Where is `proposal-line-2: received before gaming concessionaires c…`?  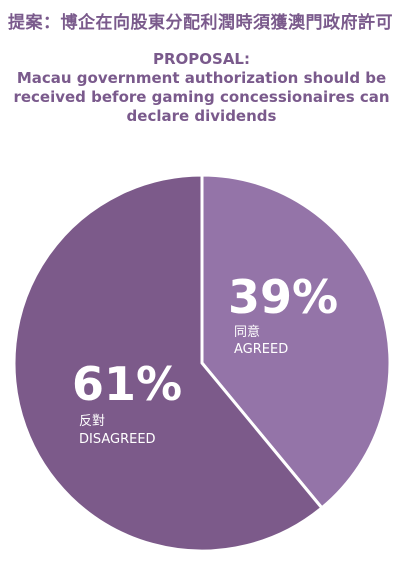
proposal-line-2: received before gaming concessionaires c… is located at coordinates (201, 97).